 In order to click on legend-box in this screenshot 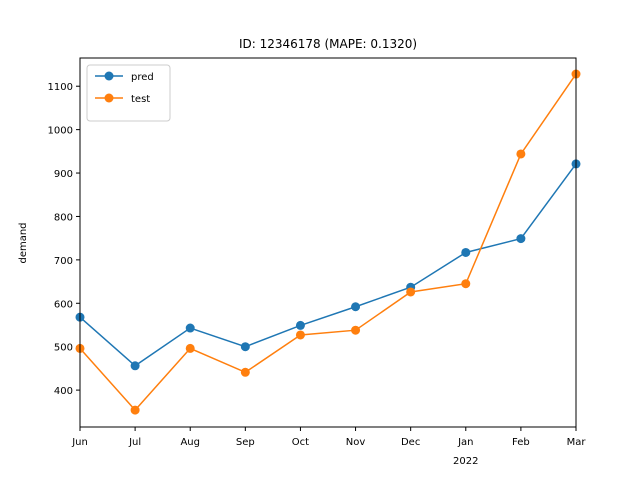, I will do `click(128, 93)`.